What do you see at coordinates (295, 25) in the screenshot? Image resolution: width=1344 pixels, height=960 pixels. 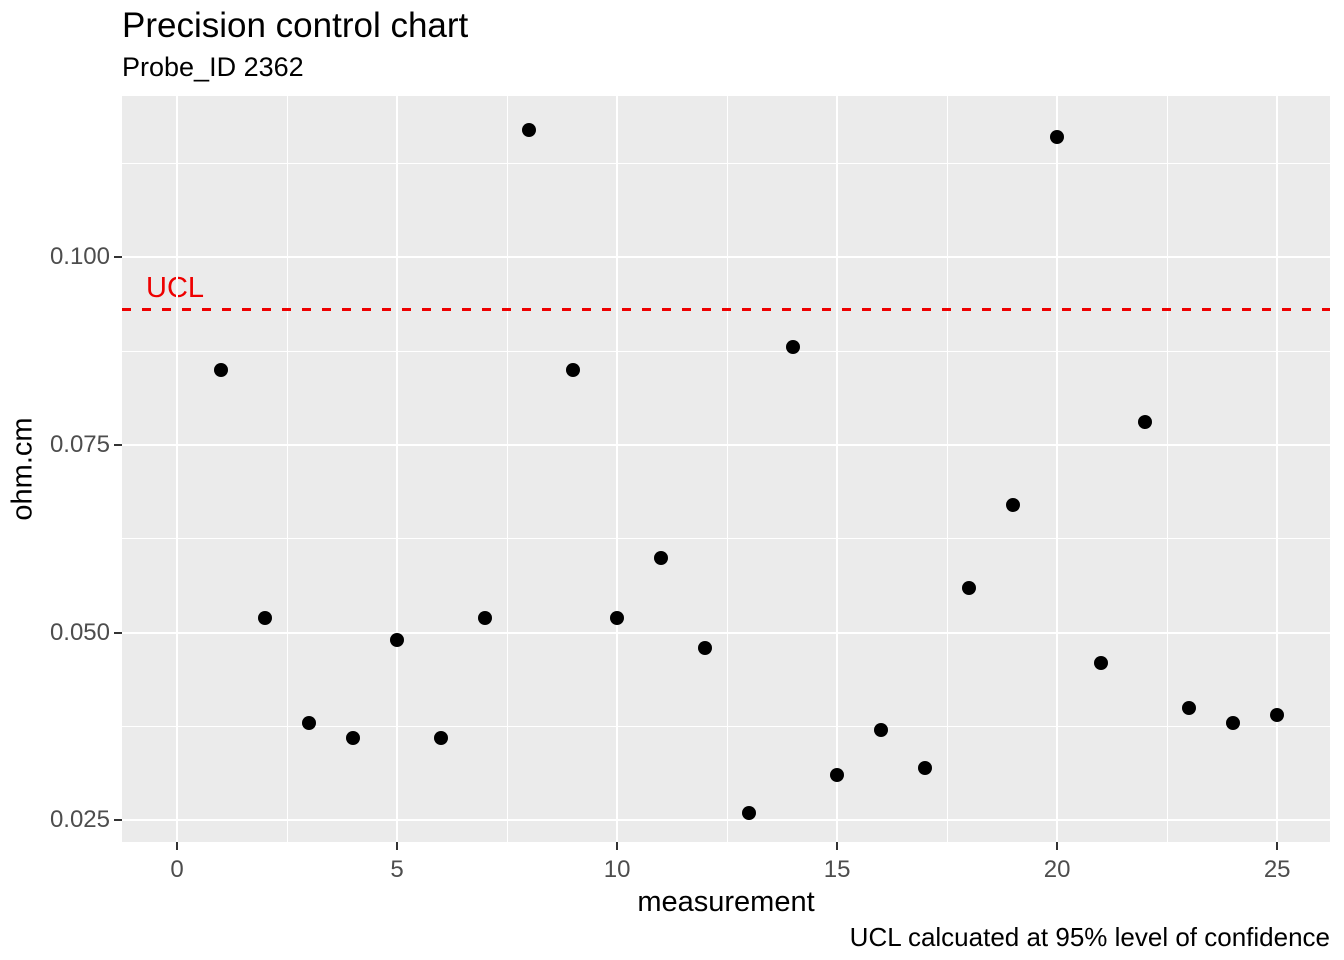 I see `chart-title: Precision control chart` at bounding box center [295, 25].